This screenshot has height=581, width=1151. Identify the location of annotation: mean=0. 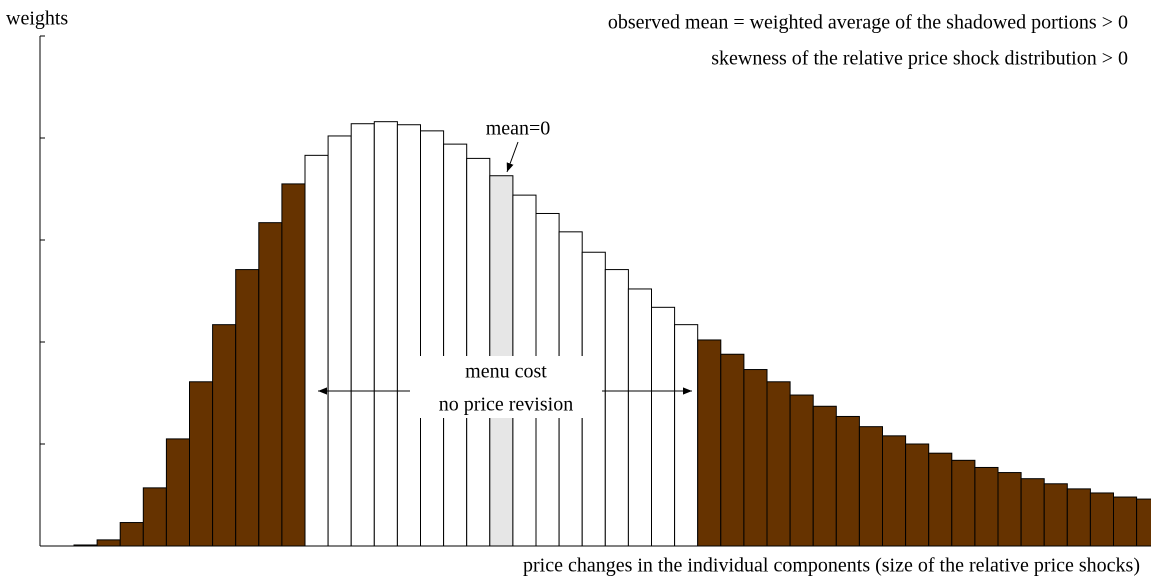
(518, 129).